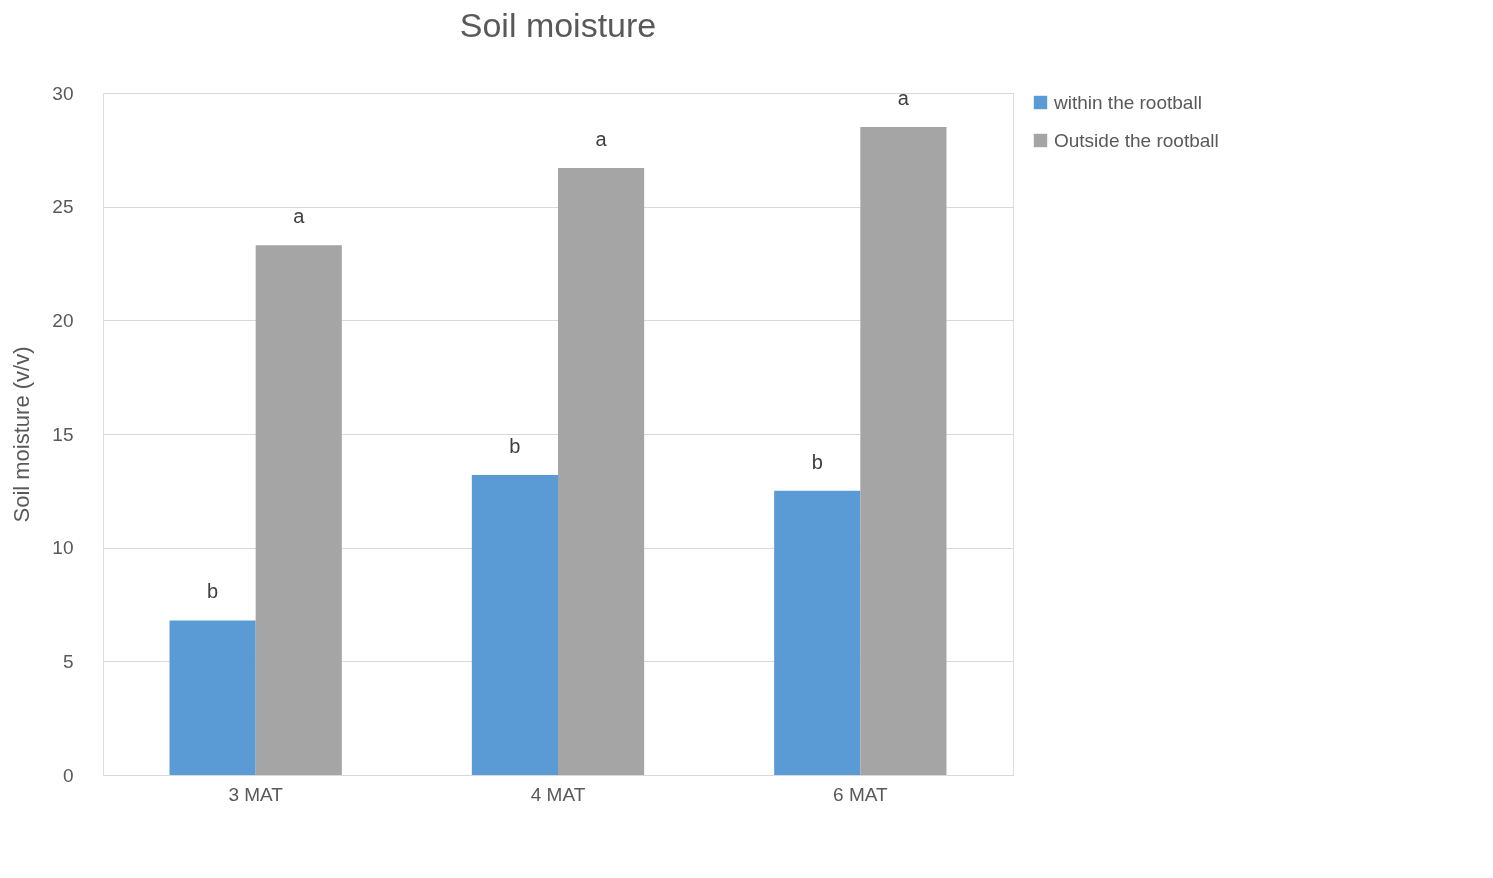 The image size is (1493, 878). Describe the element at coordinates (63, 548) in the screenshot. I see `y-tick-label: 10` at that location.